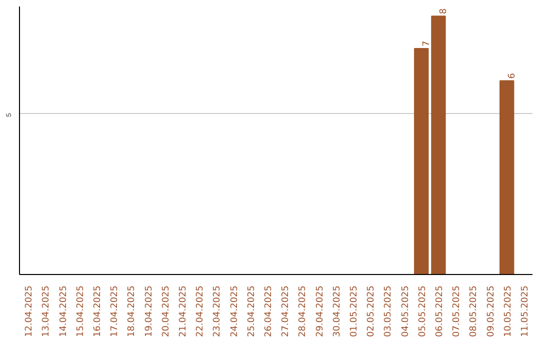 This screenshot has width=540, height=340. I want to click on x-tick-label: 14.04.2025, so click(63, 312).